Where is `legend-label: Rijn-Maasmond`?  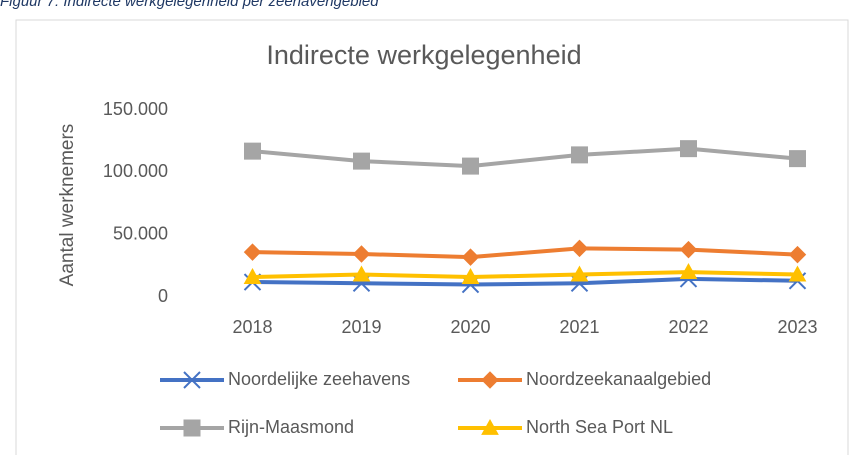
legend-label: Rijn-Maasmond is located at coordinates (291, 427).